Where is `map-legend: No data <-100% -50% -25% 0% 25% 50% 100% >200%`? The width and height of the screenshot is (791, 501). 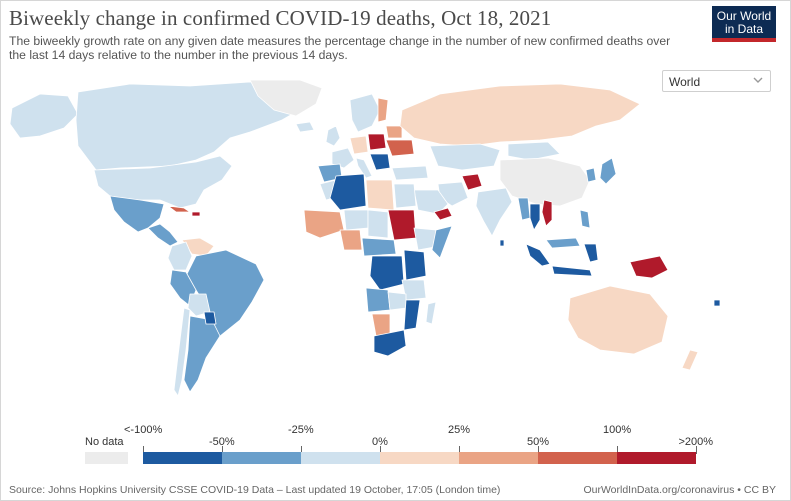 map-legend: No data <-100% -50% -25% 0% 25% 50% 100% >200% is located at coordinates (395, 445).